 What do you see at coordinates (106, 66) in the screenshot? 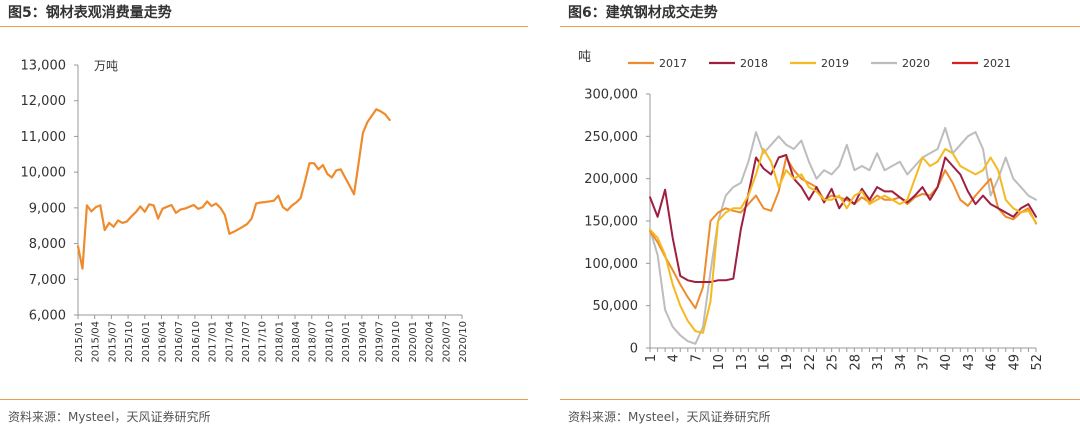
I see `unit-label: 万吨` at bounding box center [106, 66].